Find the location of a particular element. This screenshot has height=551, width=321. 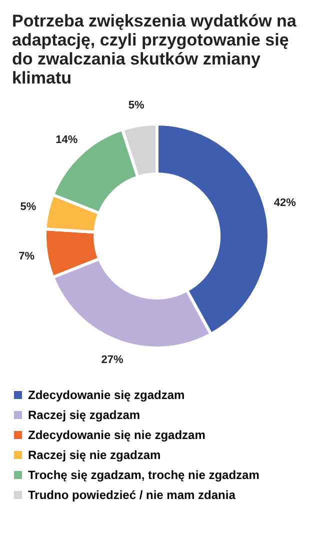

data-label: 42% is located at coordinates (285, 203).